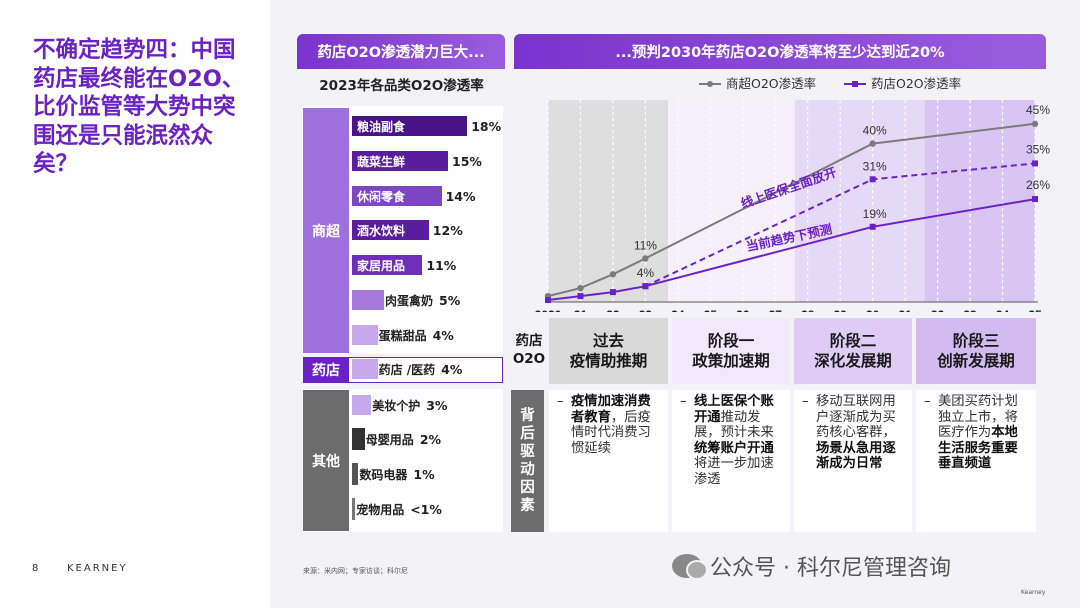 This screenshot has width=1080, height=608. Describe the element at coordinates (381, 126) in the screenshot. I see `bar-label: 粮油副食` at that location.